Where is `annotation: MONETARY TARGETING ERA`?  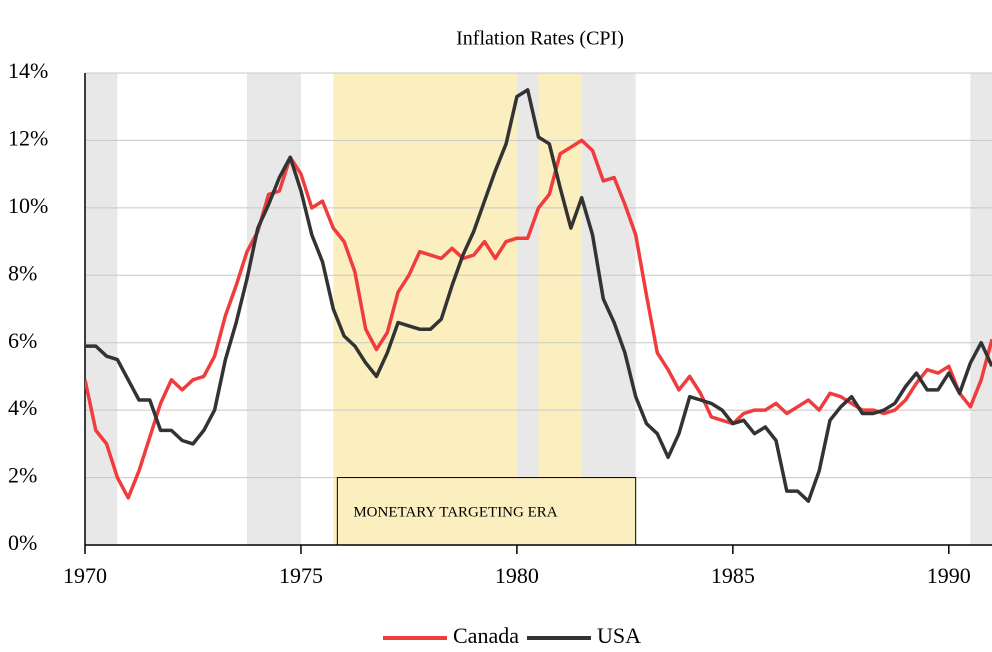 annotation: MONETARY TARGETING ERA is located at coordinates (455, 513).